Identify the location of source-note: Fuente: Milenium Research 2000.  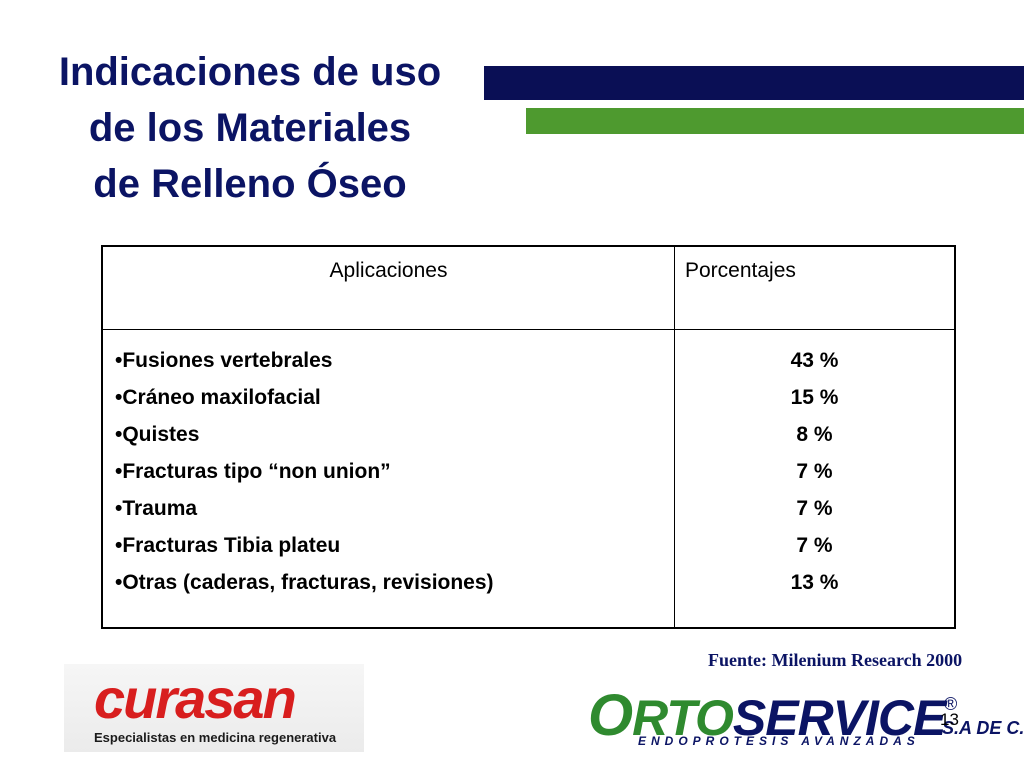
(835, 660).